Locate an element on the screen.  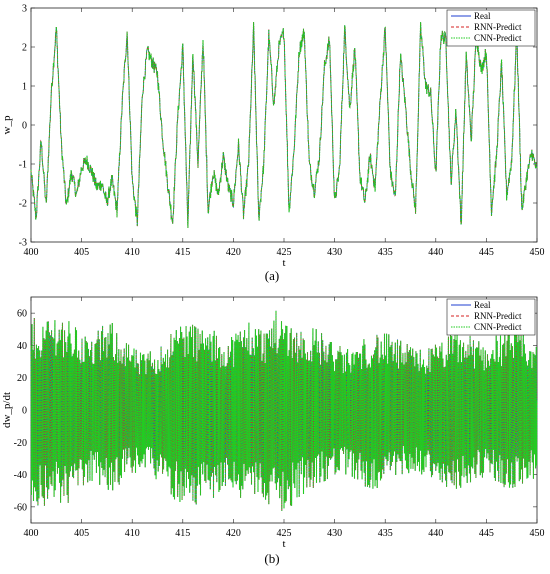
y-tick-label: -40 is located at coordinates (20, 475).